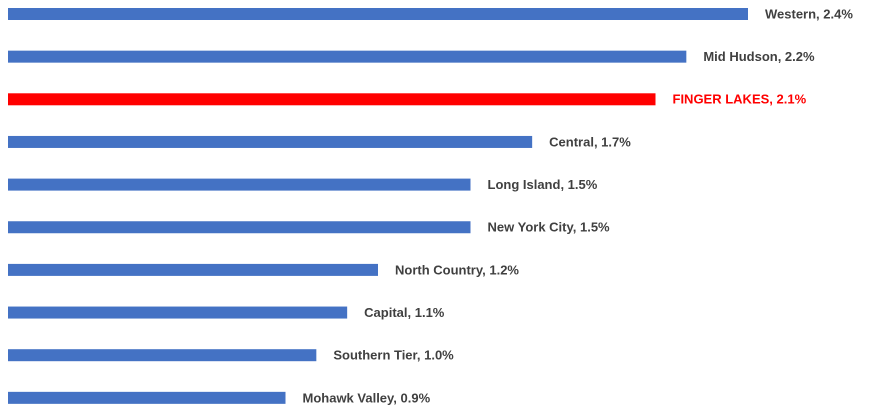 The image size is (880, 408). Describe the element at coordinates (404, 312) in the screenshot. I see `data-label: Capital, 1.1%` at that location.